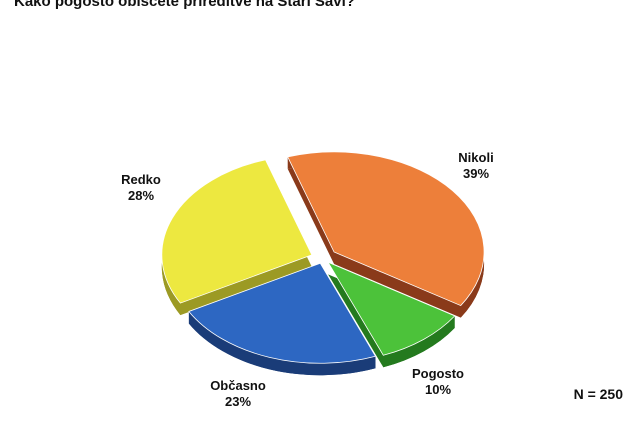 The height and width of the screenshot is (448, 637). I want to click on slice-label-name: Občasno, so click(238, 385).